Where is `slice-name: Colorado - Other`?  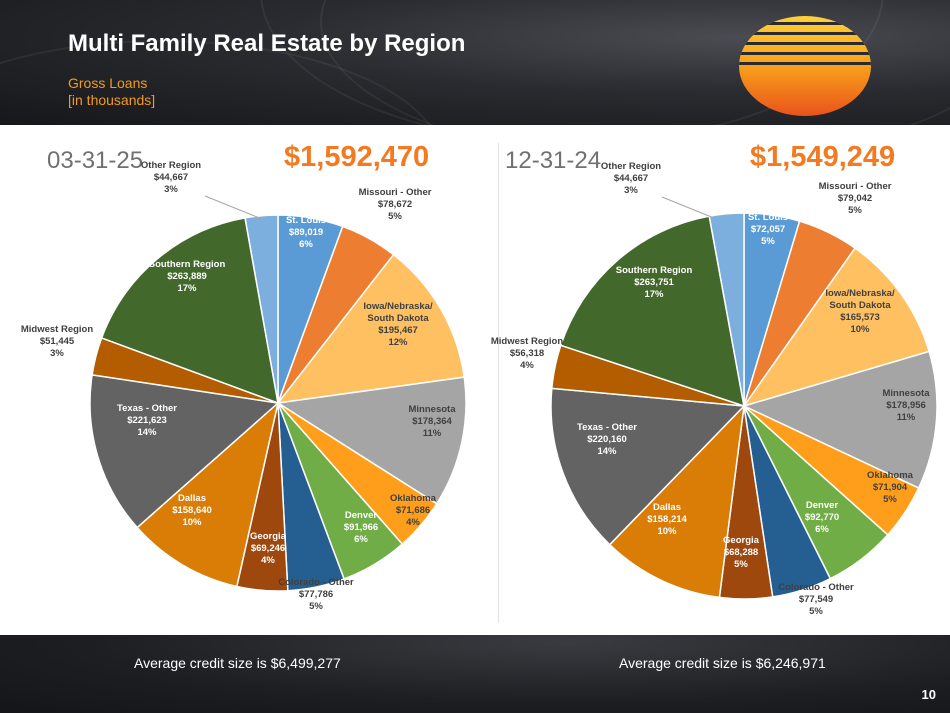
slice-name: Colorado - Other is located at coordinates (816, 587).